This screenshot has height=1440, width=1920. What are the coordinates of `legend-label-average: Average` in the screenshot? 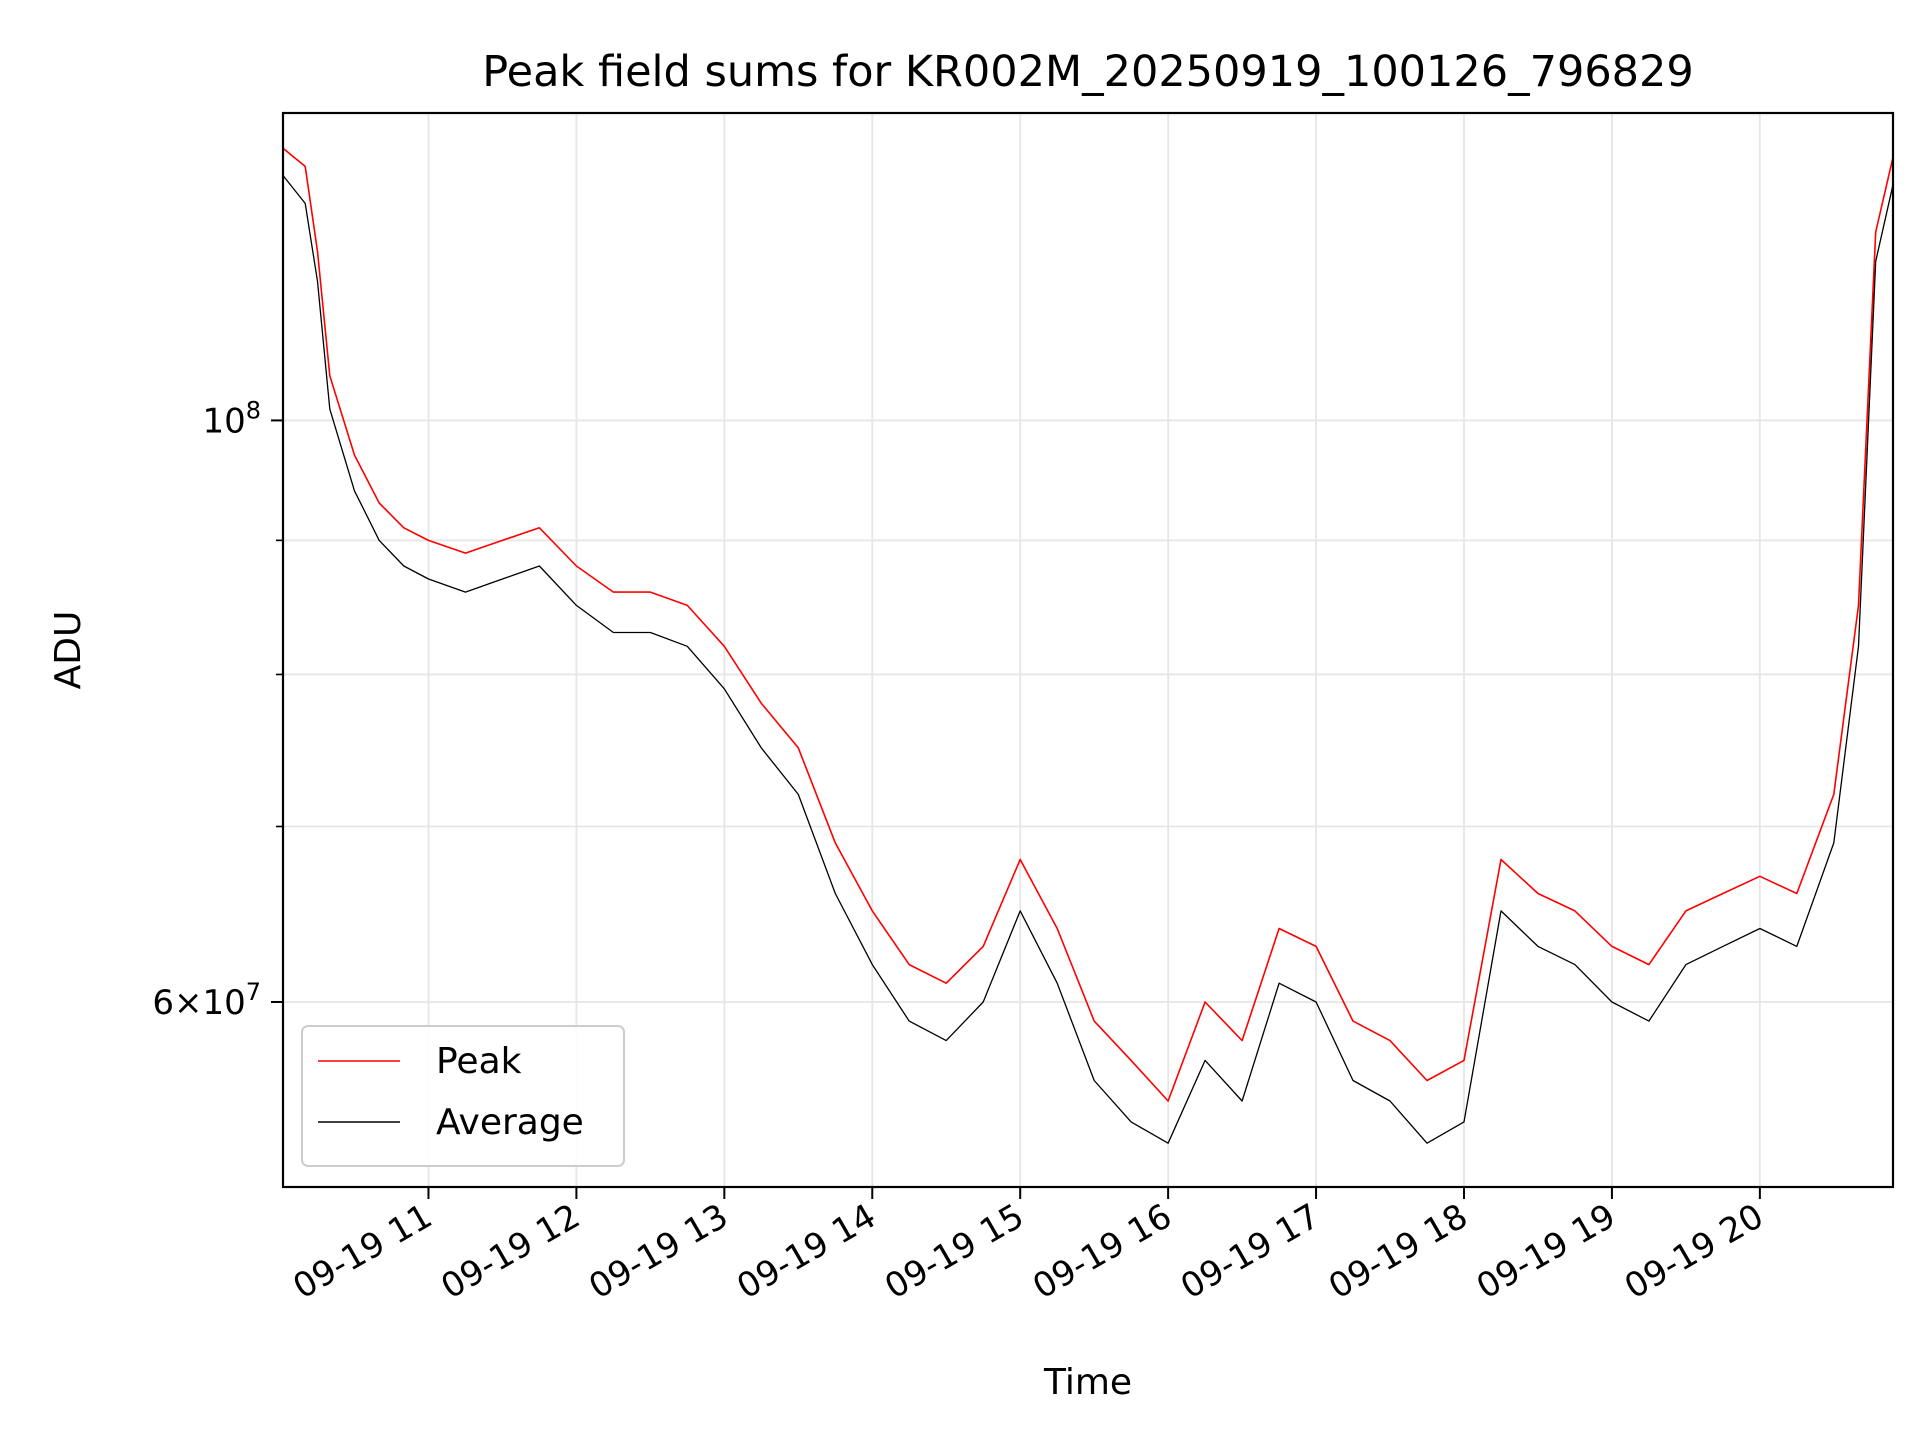 It's located at (510, 1122).